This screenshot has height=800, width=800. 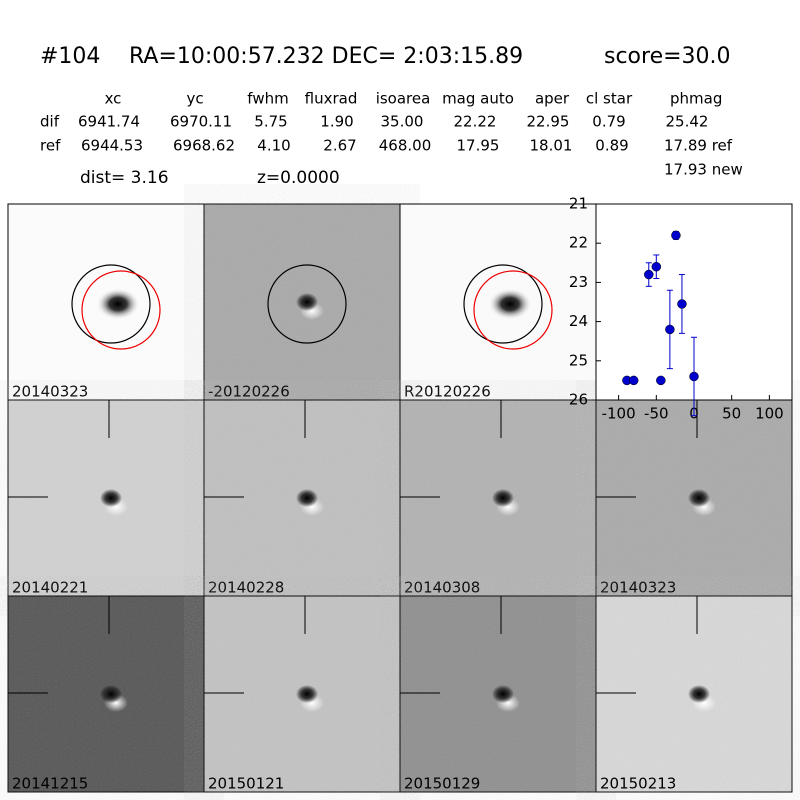 I want to click on cell: 0.89, so click(x=611, y=146).